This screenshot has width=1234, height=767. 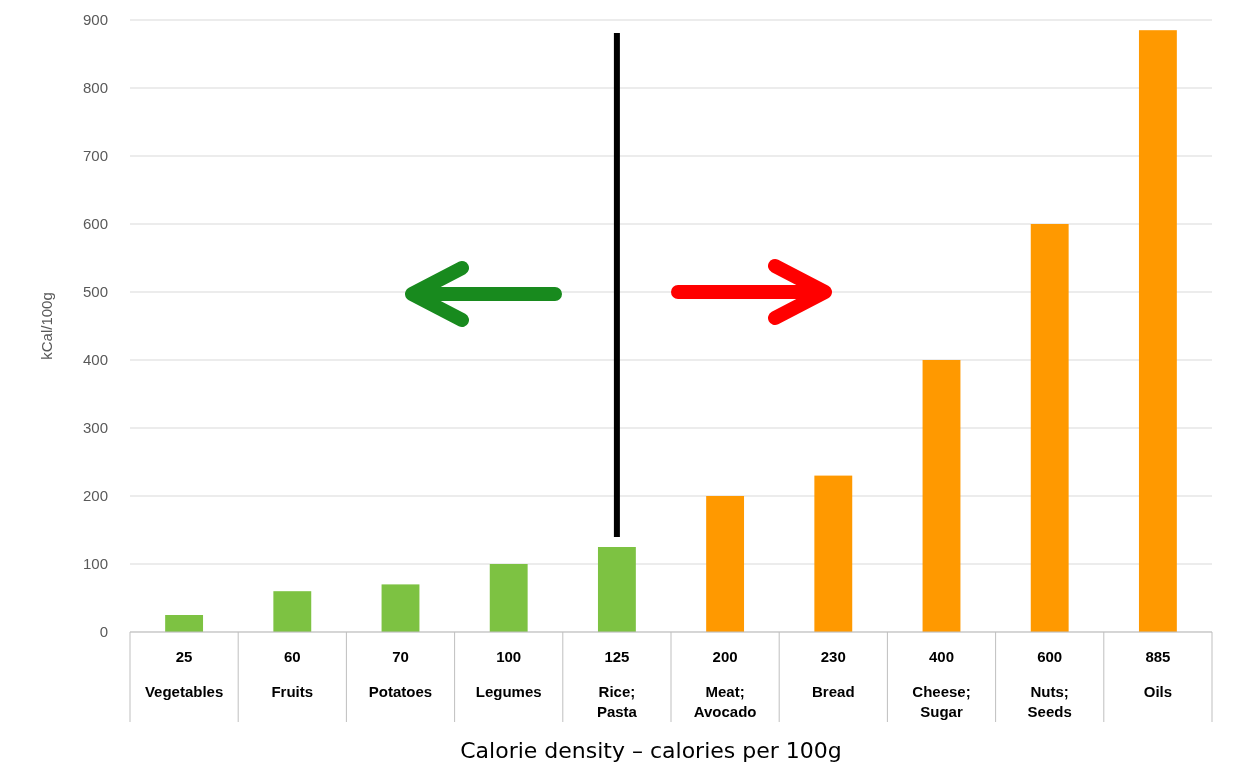 What do you see at coordinates (833, 656) in the screenshot?
I see `data-label: 230` at bounding box center [833, 656].